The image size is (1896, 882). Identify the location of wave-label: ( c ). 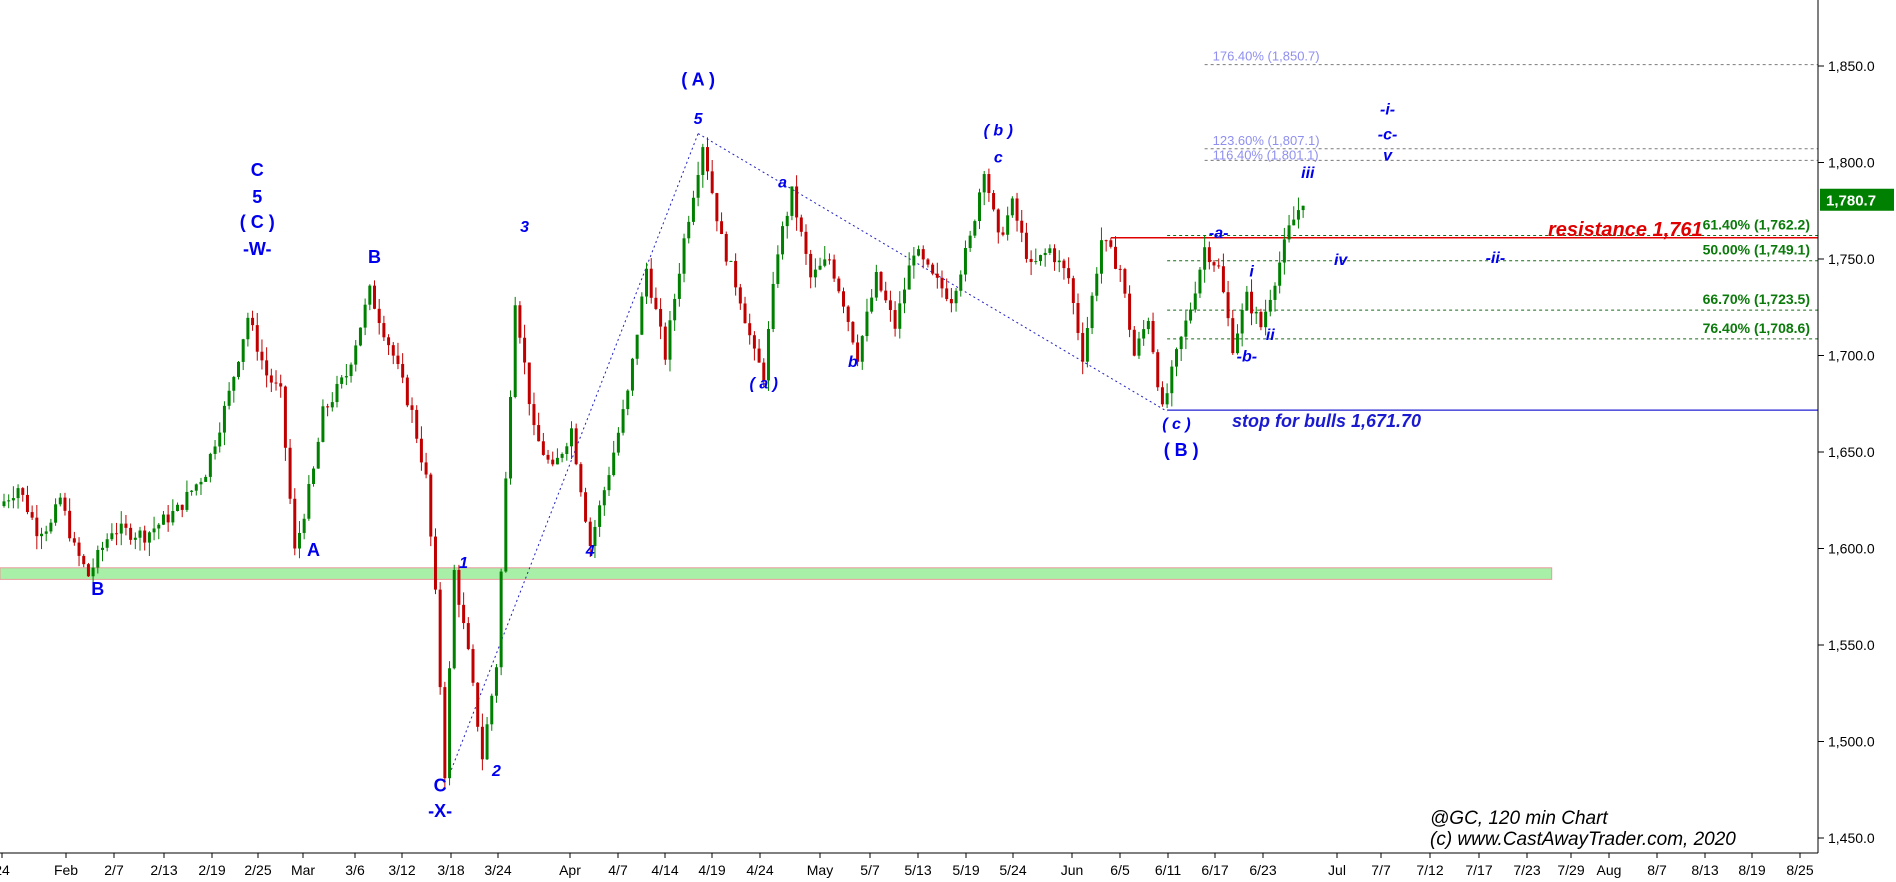
(1176, 424).